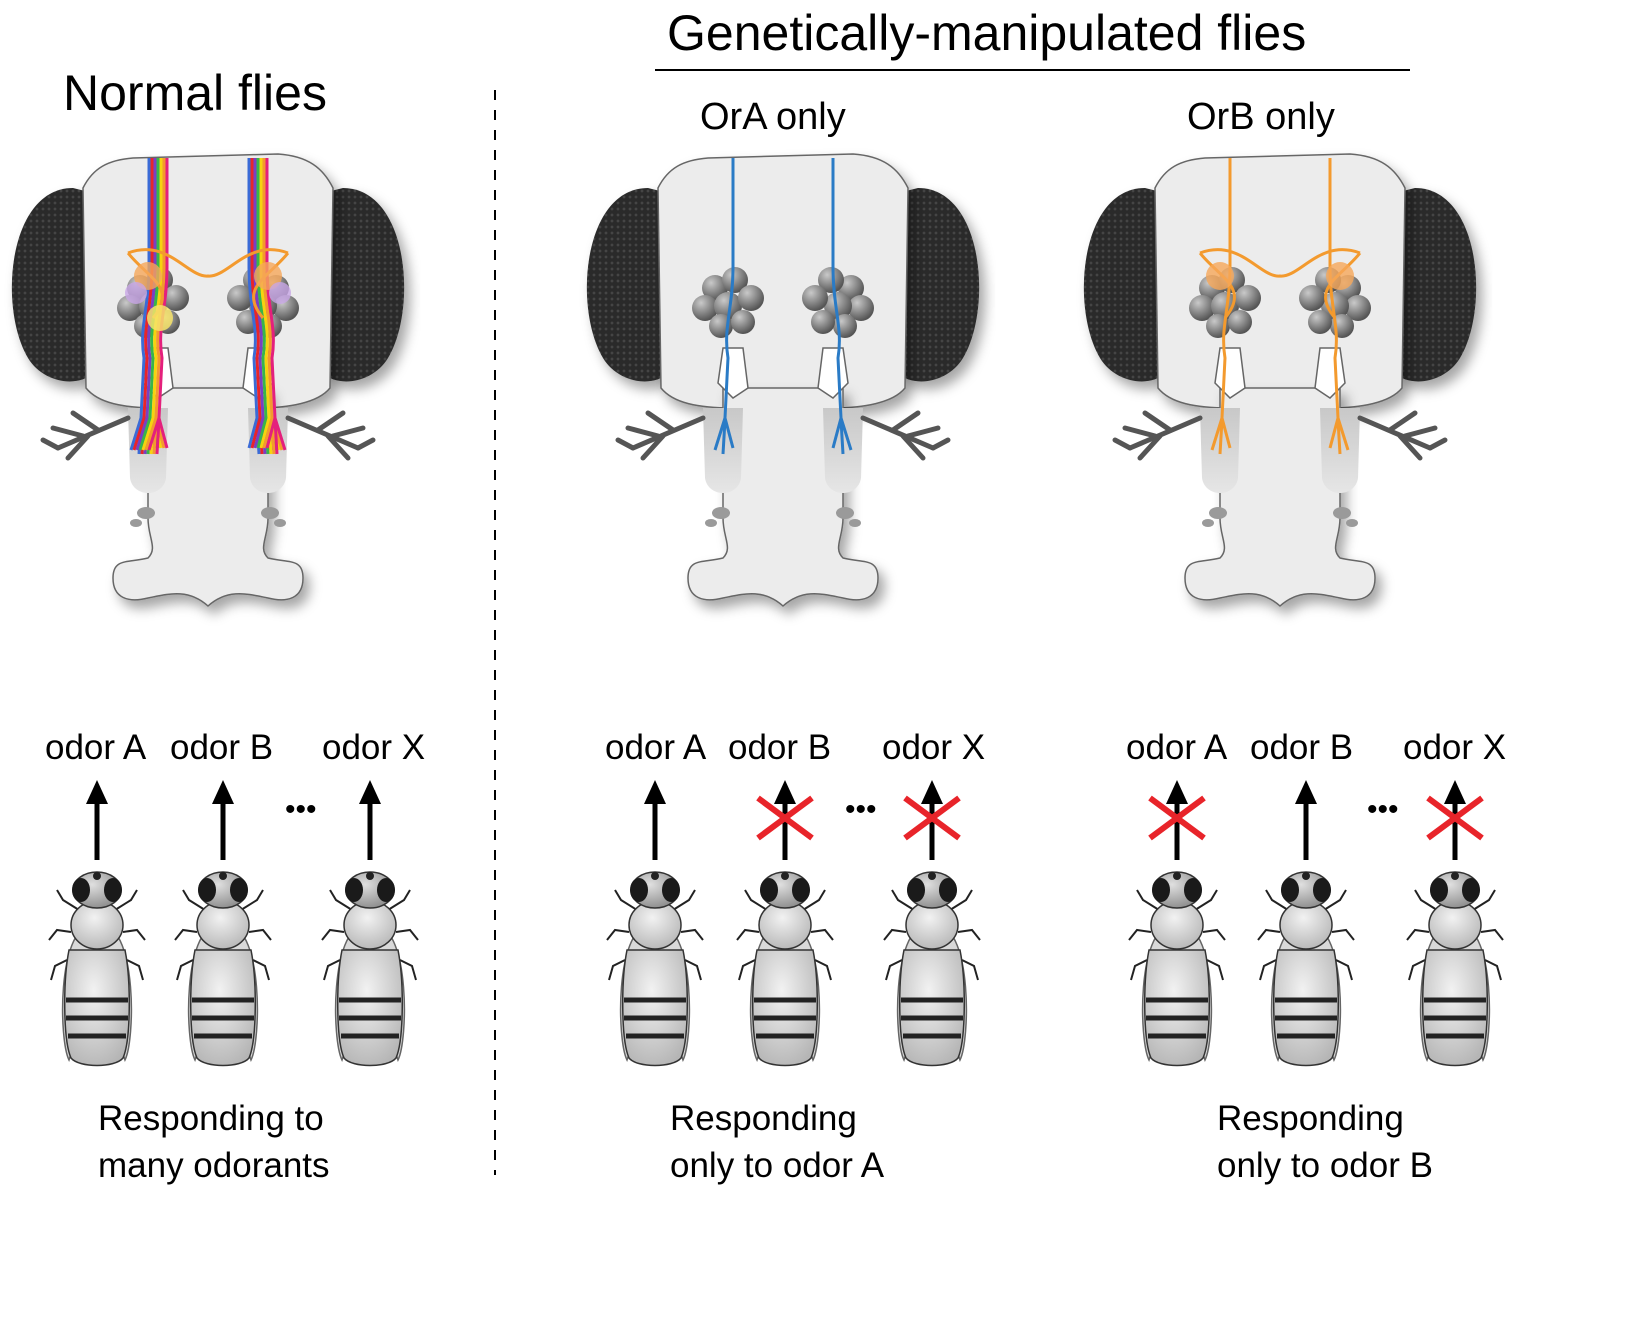  What do you see at coordinates (96, 747) in the screenshot?
I see `panel-1-odor-a-label: odor A` at bounding box center [96, 747].